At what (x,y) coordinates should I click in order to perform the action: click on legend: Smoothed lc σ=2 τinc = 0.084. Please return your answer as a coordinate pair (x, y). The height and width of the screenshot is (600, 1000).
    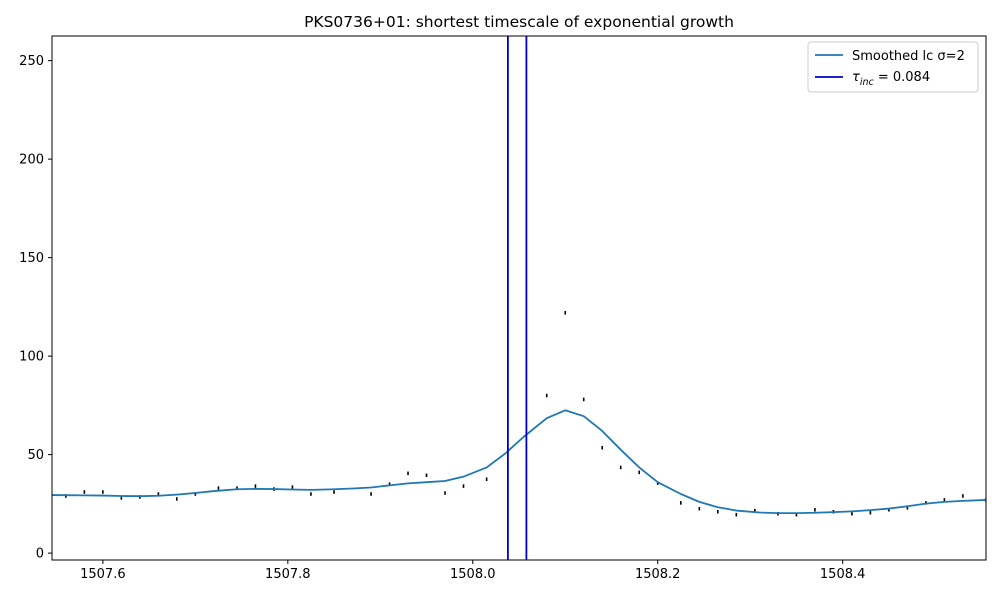
    Looking at the image, I should click on (893, 67).